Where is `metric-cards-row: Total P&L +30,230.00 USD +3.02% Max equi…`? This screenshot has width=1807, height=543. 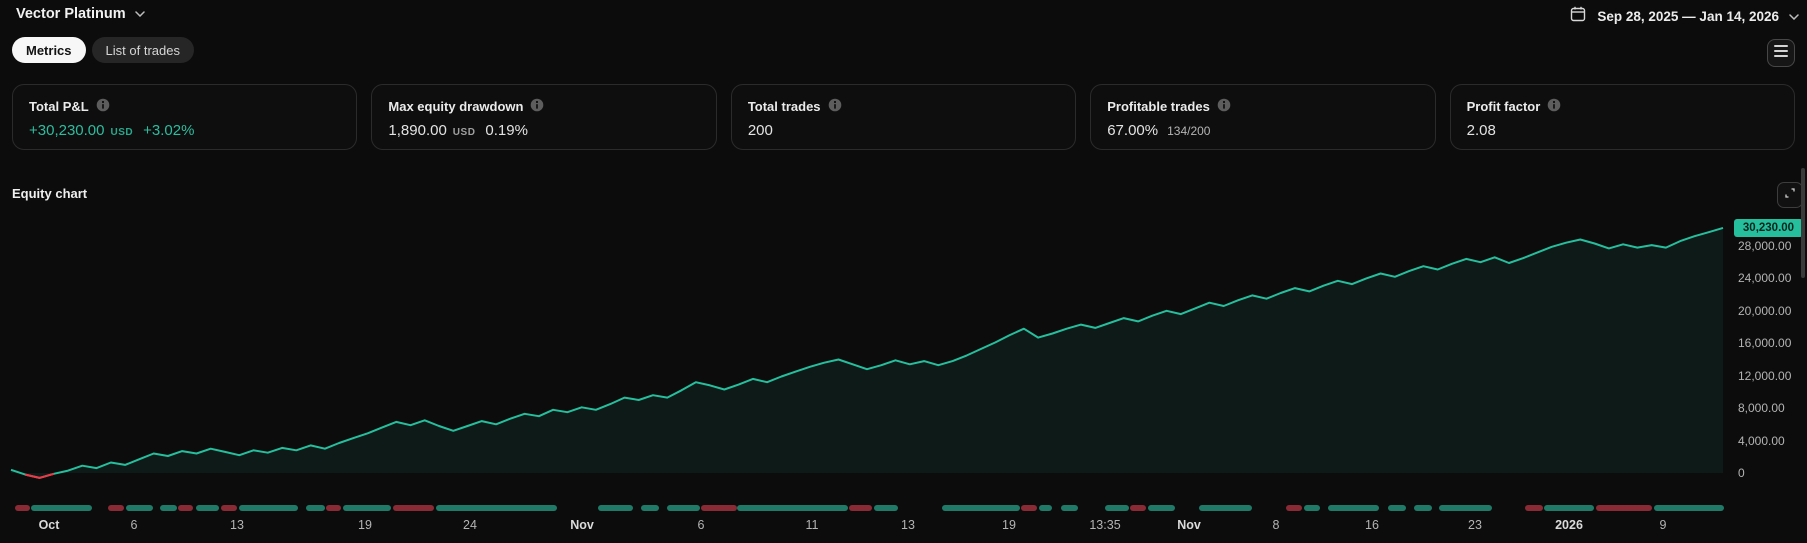
metric-cards-row: Total P&L +30,230.00 USD +3.02% Max equi… is located at coordinates (904, 117).